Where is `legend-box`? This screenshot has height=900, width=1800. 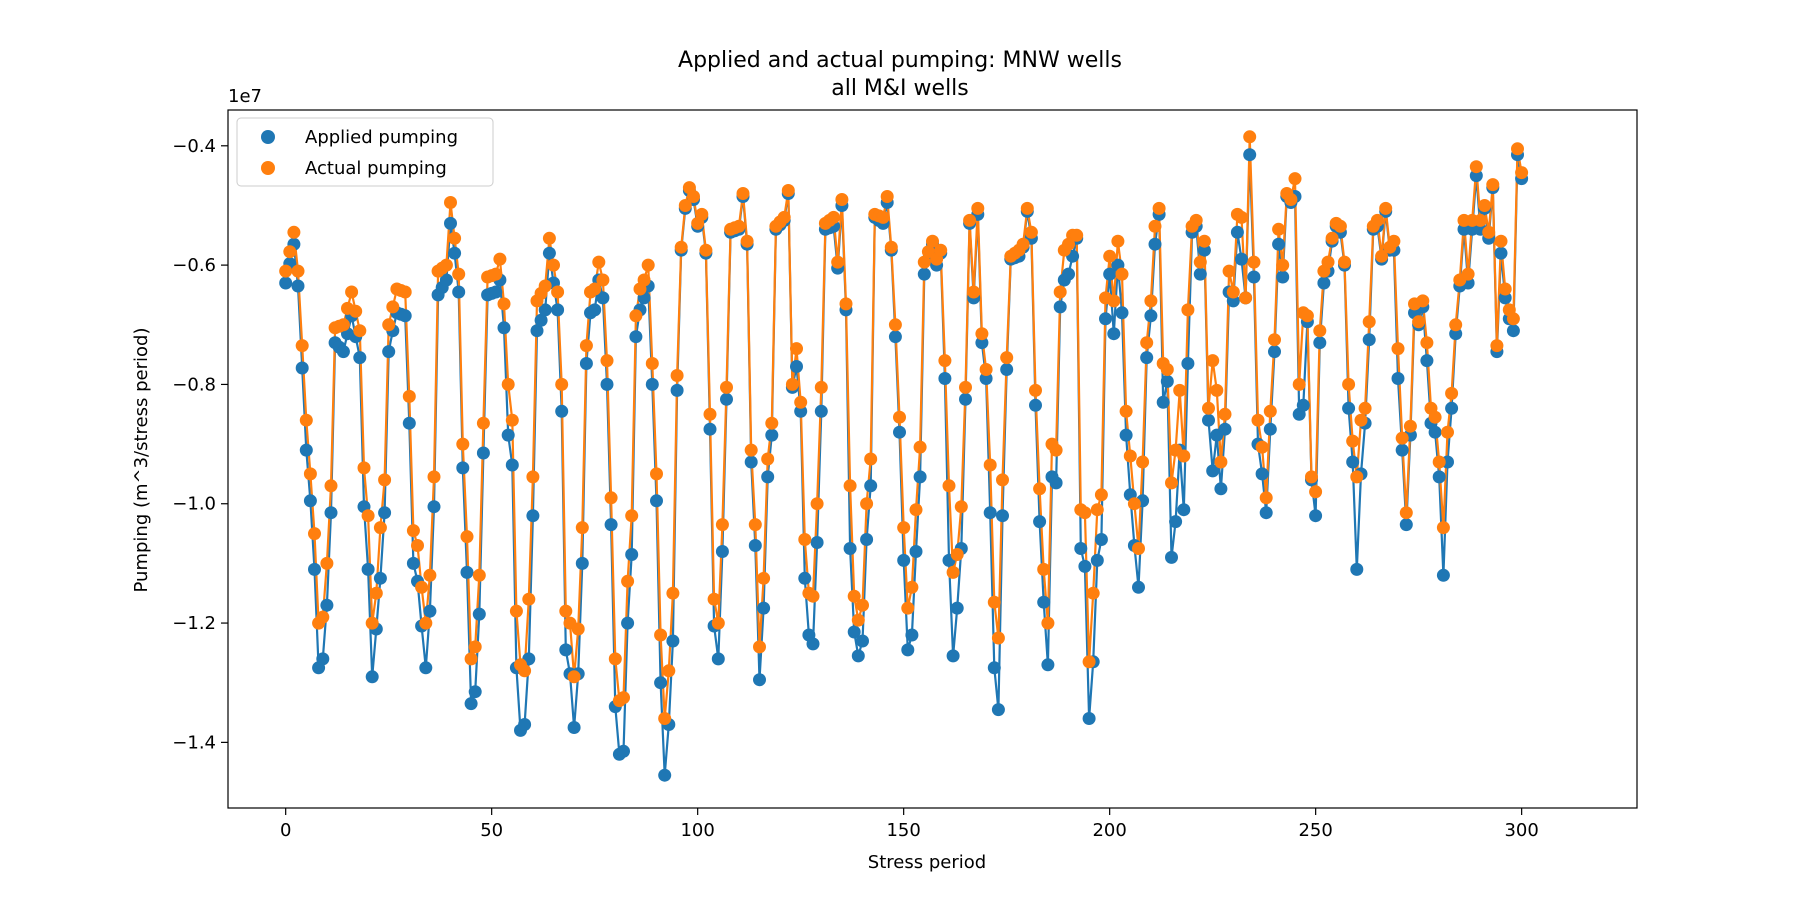
legend-box is located at coordinates (365, 152).